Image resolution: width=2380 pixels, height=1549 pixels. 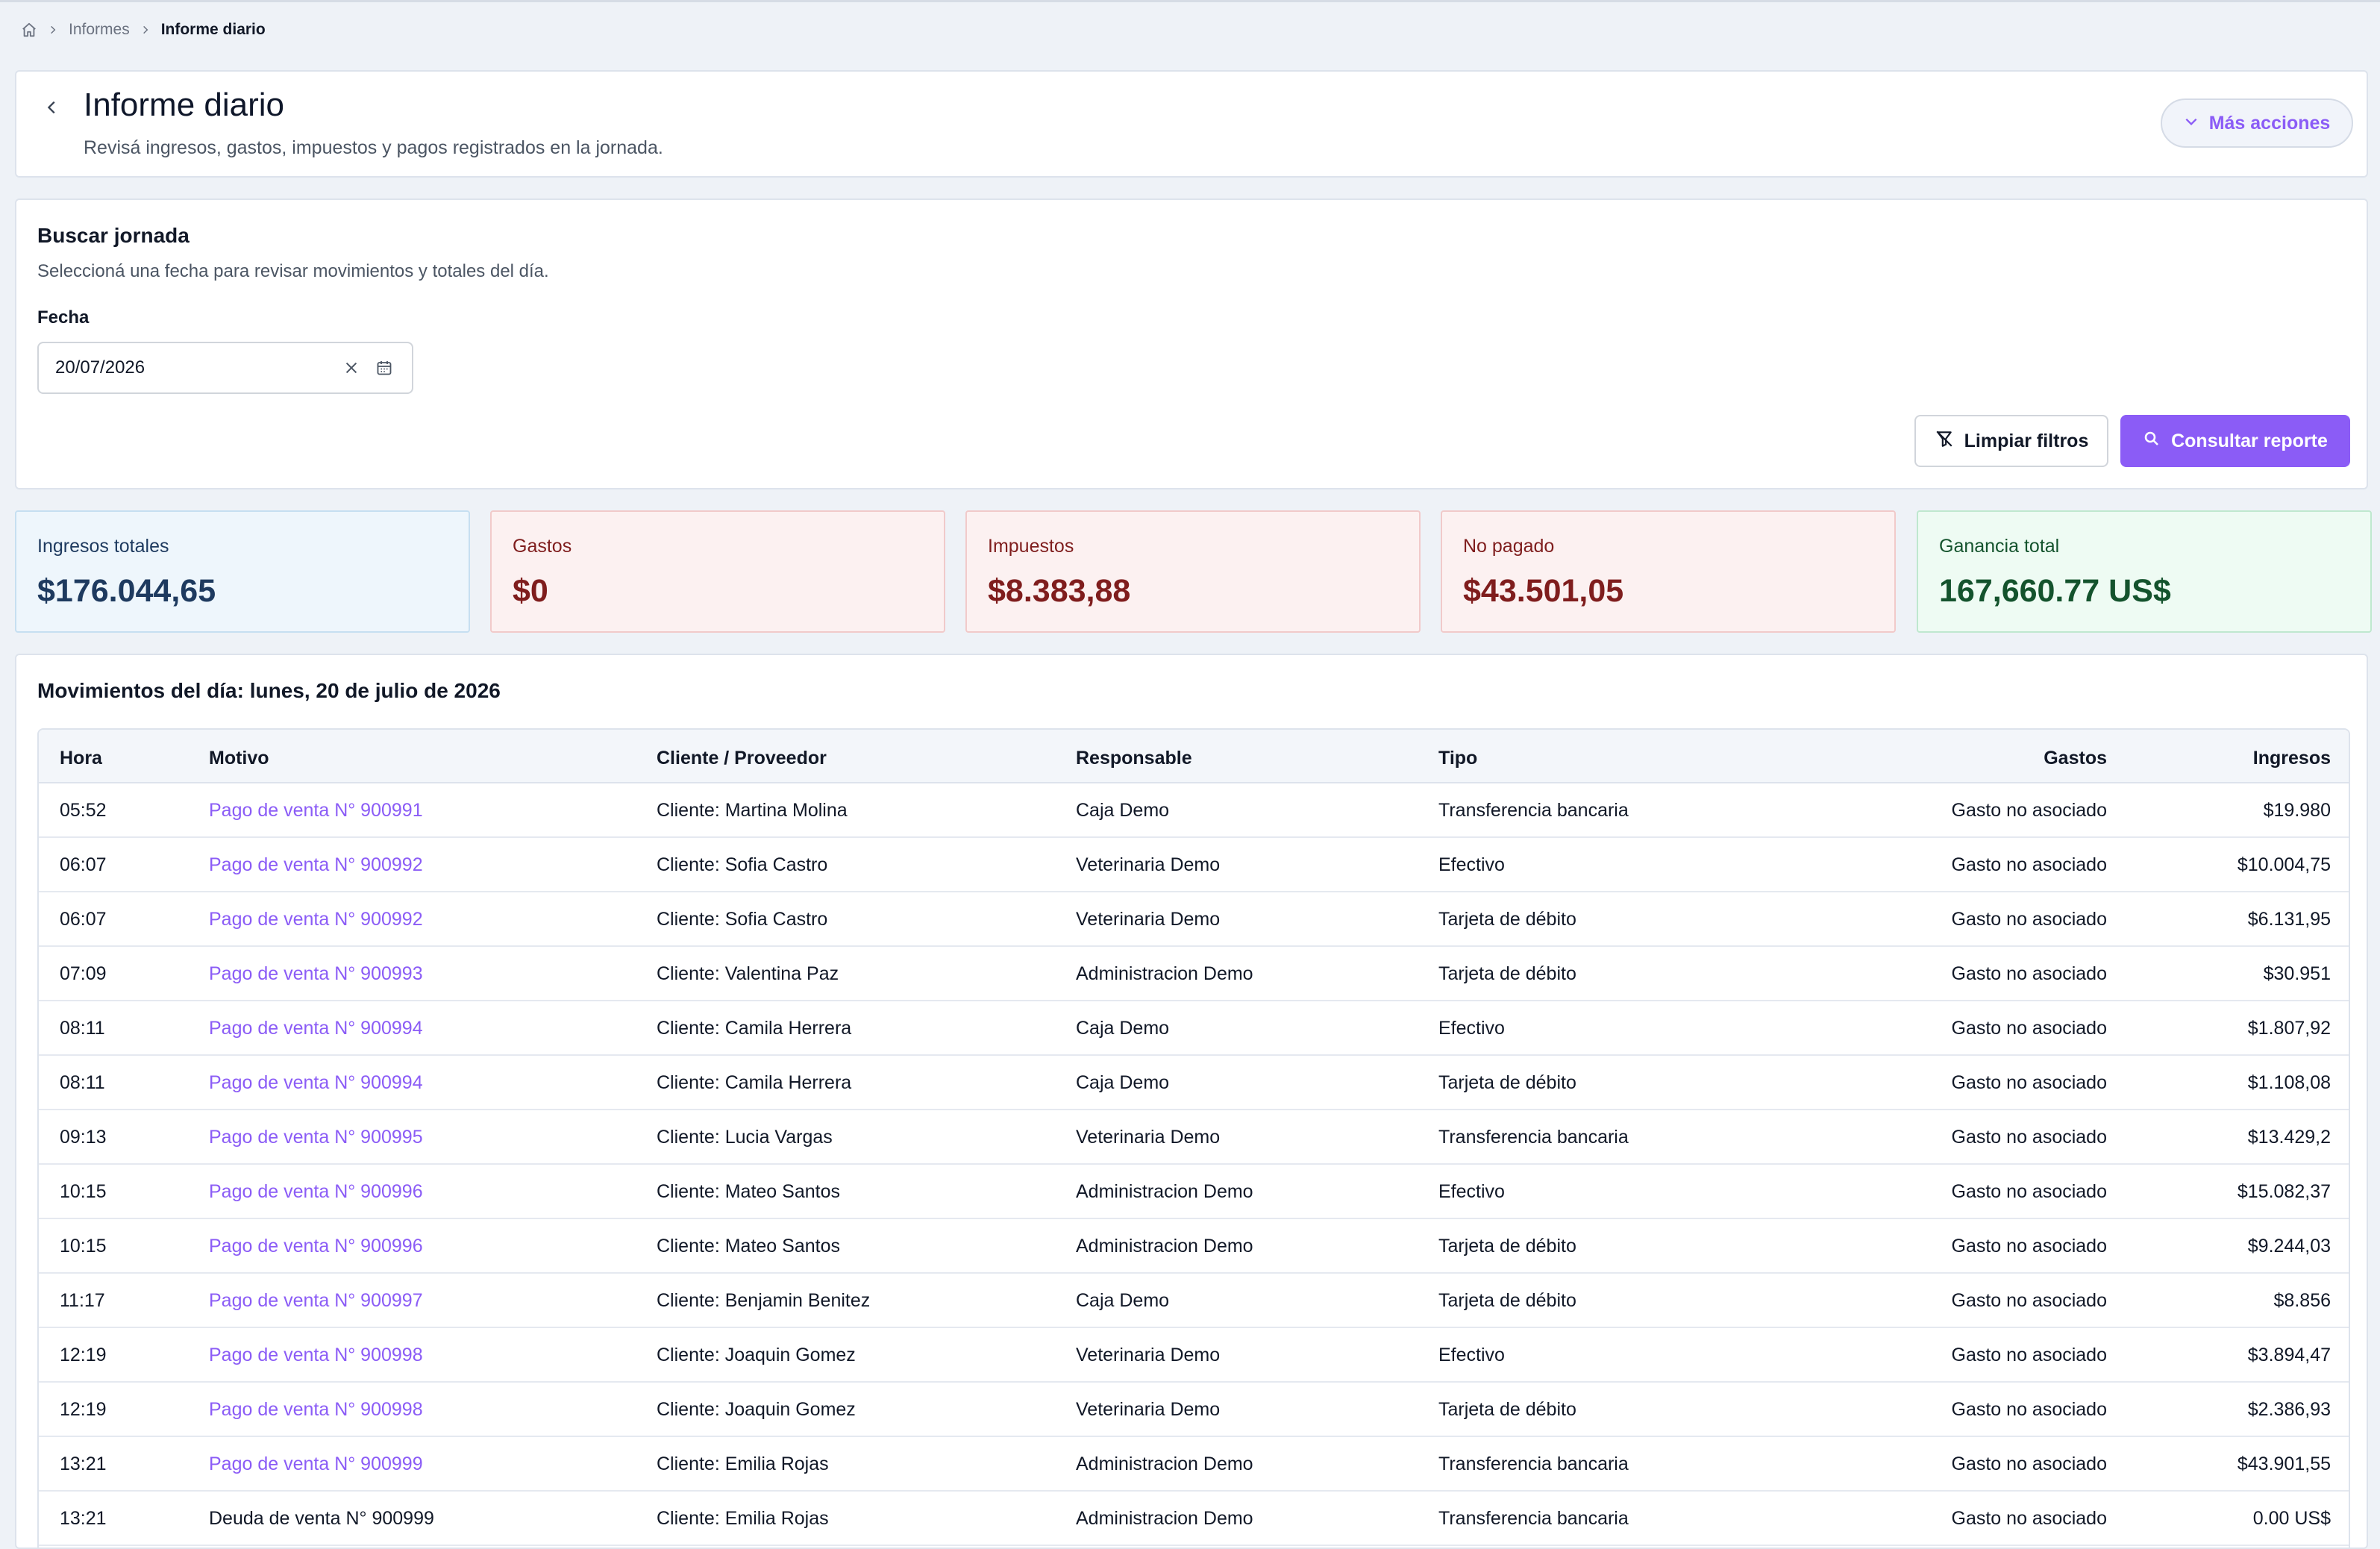 I want to click on cell-ingresos: $2.386,93, so click(x=2289, y=1409).